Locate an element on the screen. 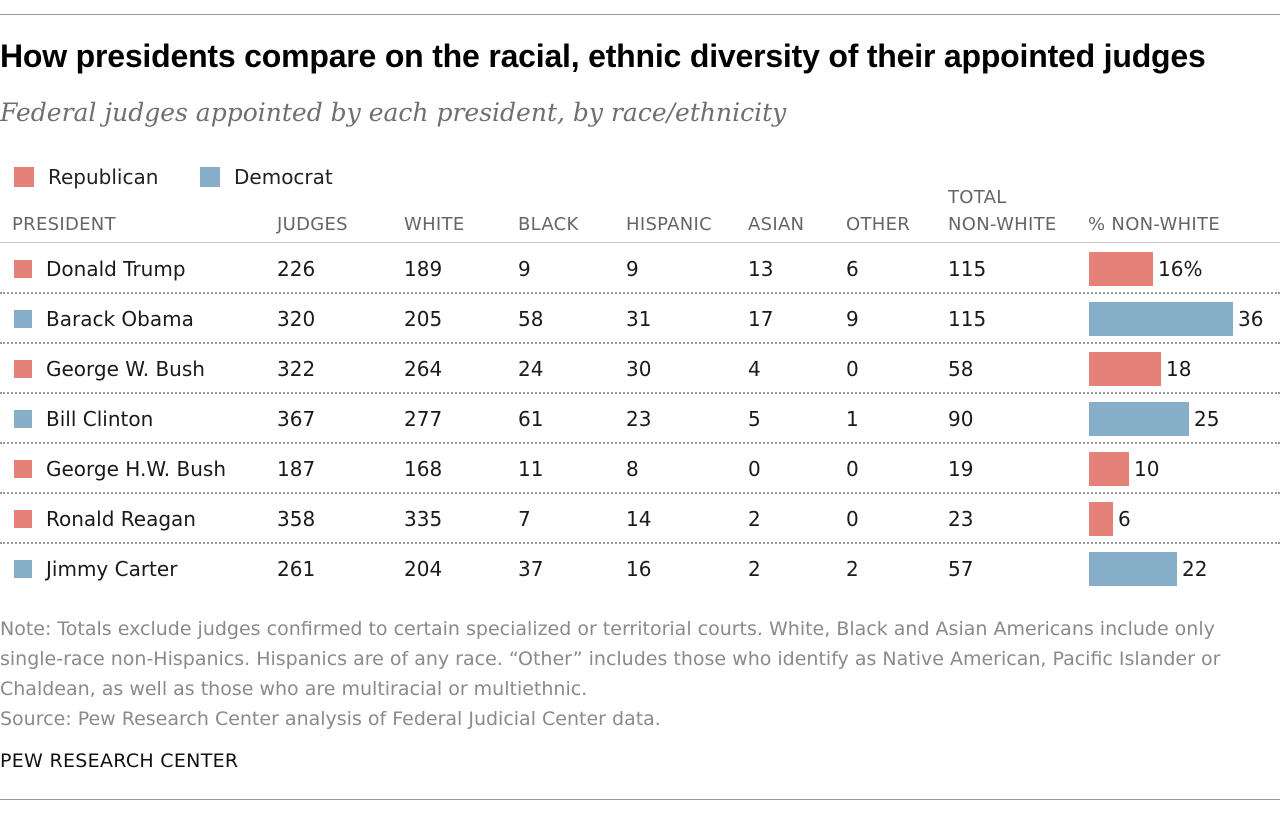 The height and width of the screenshot is (814, 1280). cell-hispanic: 31 is located at coordinates (639, 319).